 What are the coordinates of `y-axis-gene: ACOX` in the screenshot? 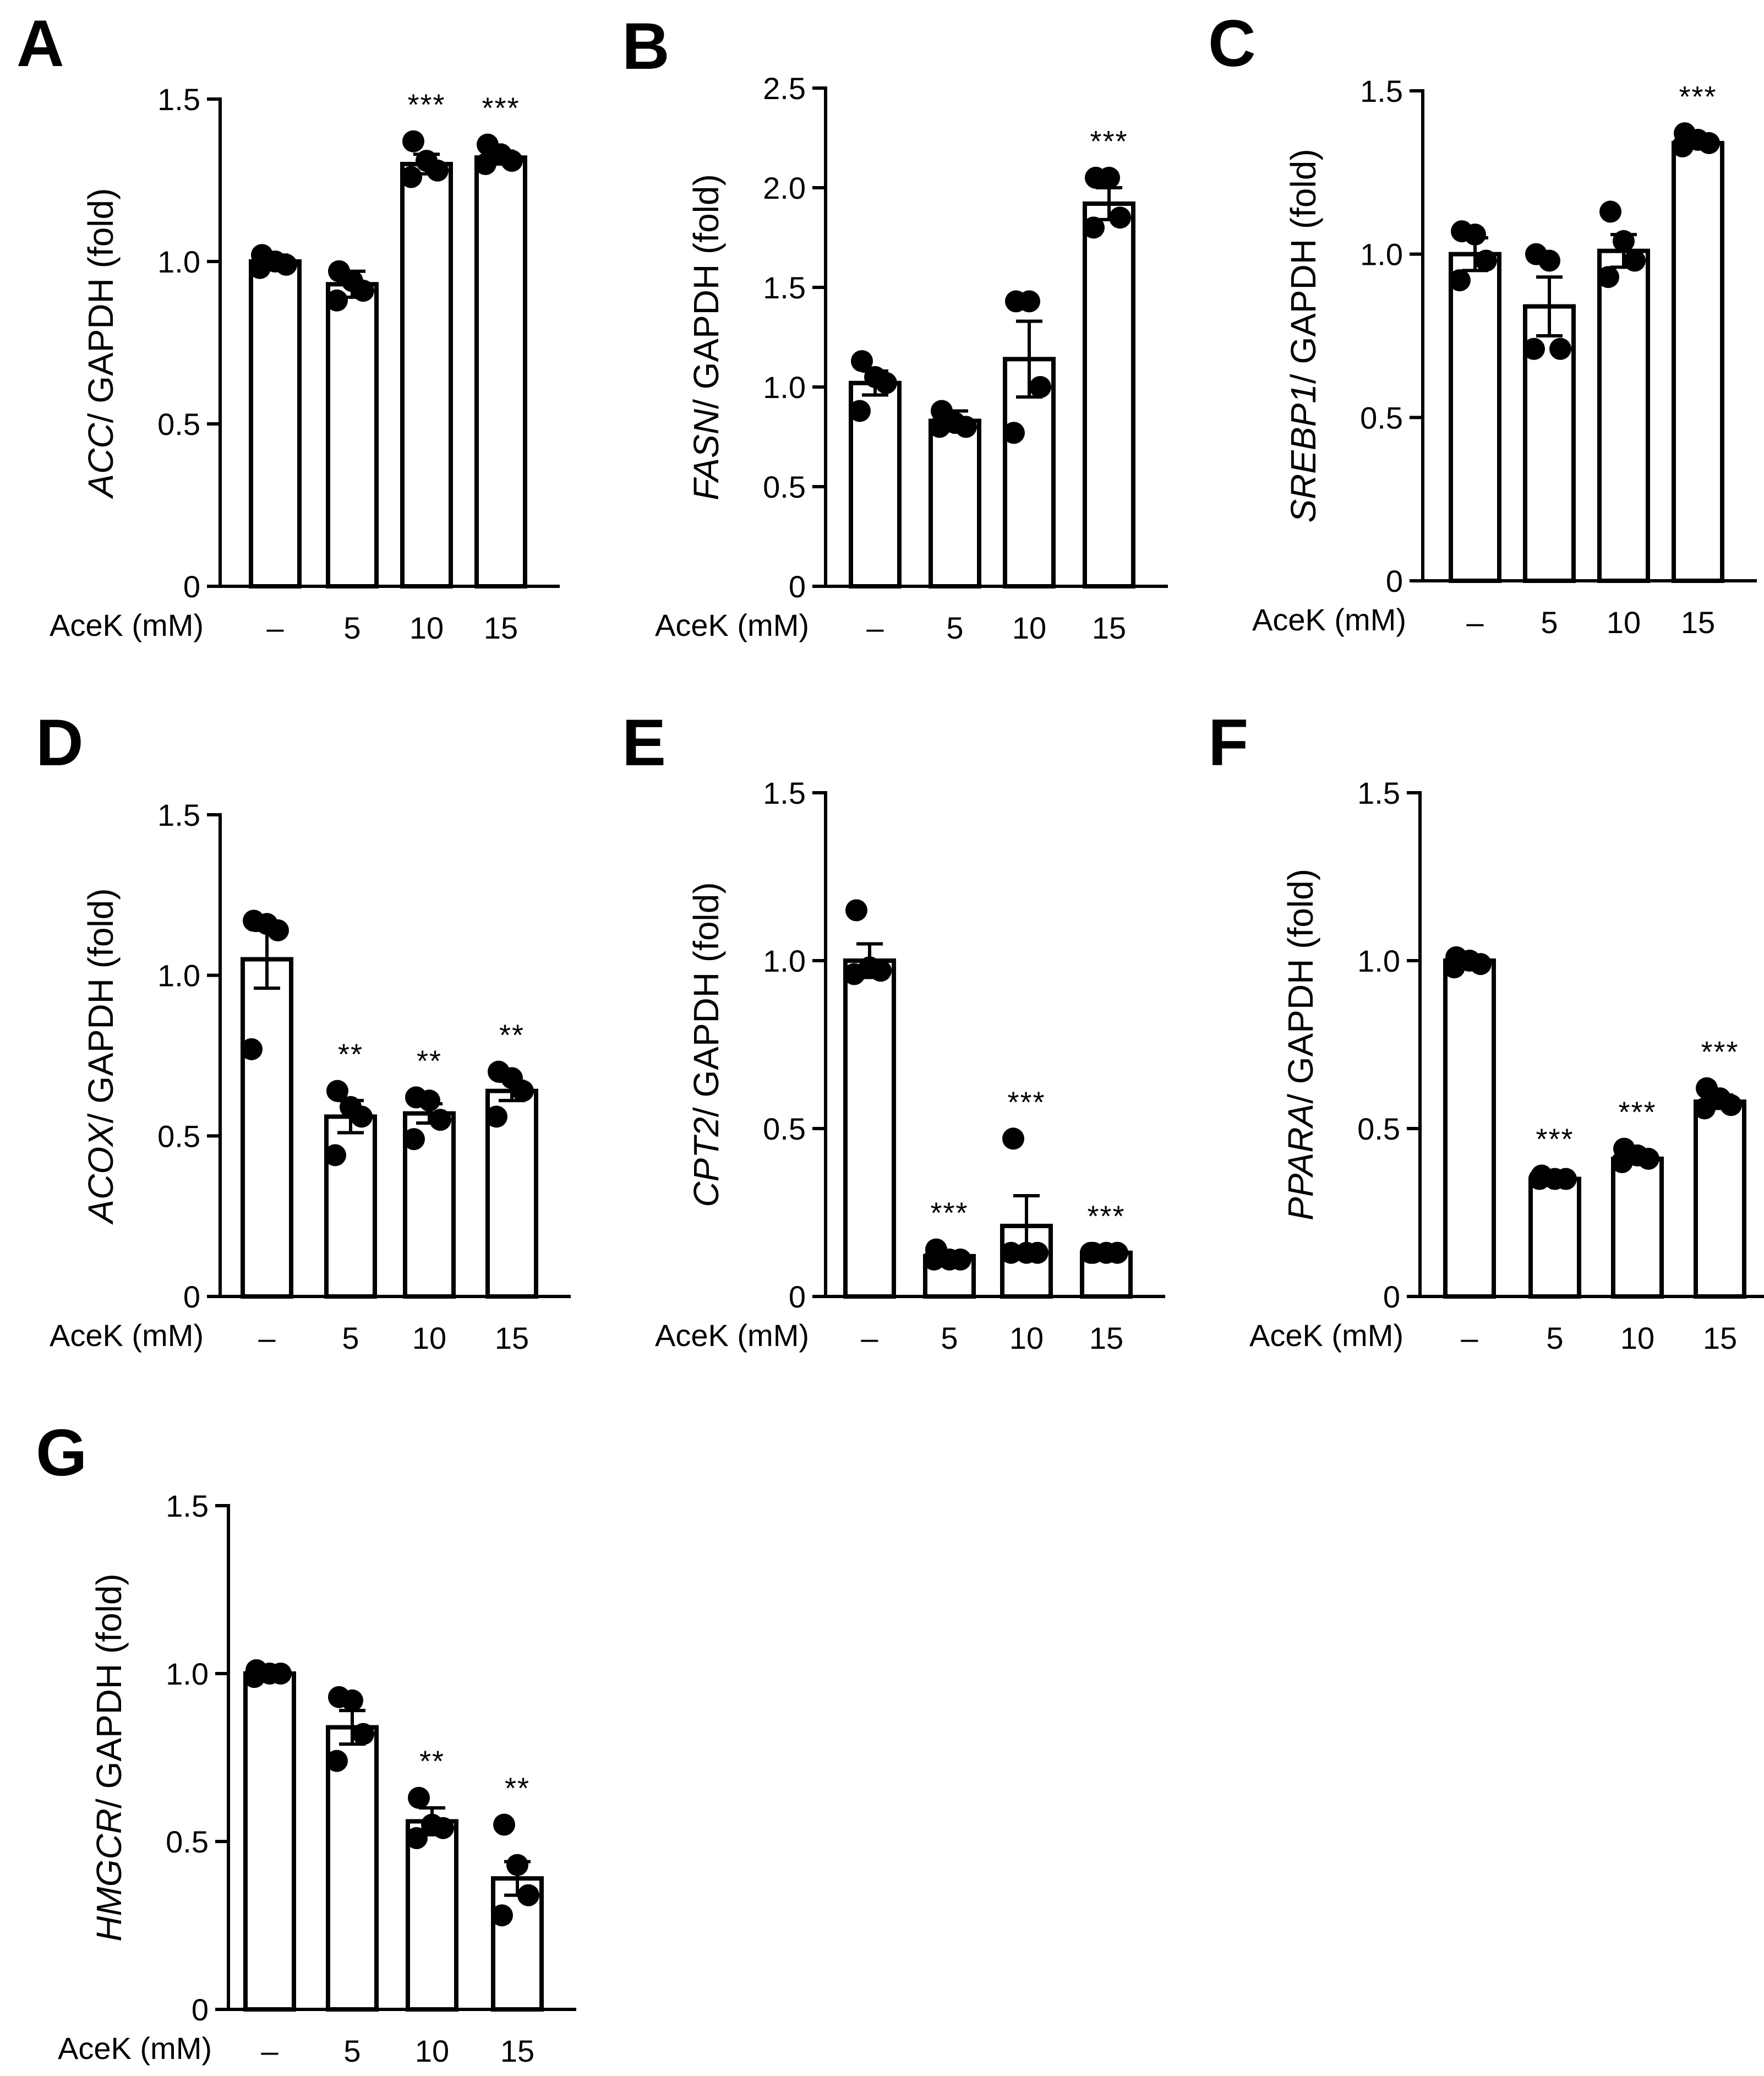 It's located at (101, 1173).